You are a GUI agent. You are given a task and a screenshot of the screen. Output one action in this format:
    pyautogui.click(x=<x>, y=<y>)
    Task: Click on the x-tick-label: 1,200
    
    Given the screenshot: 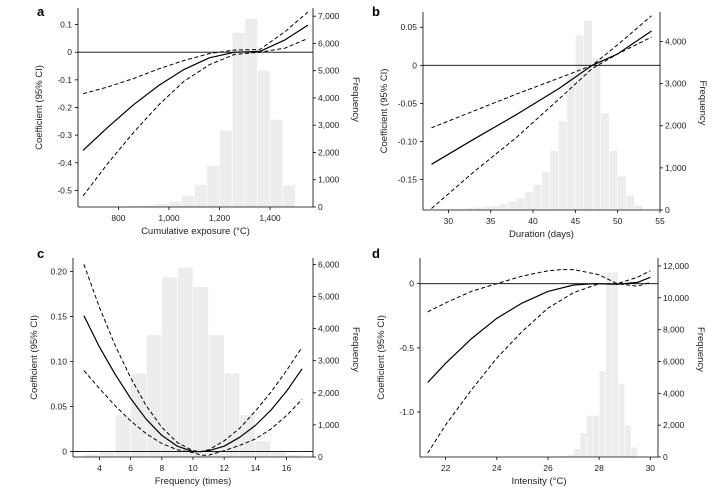 What is the action you would take?
    pyautogui.click(x=220, y=218)
    